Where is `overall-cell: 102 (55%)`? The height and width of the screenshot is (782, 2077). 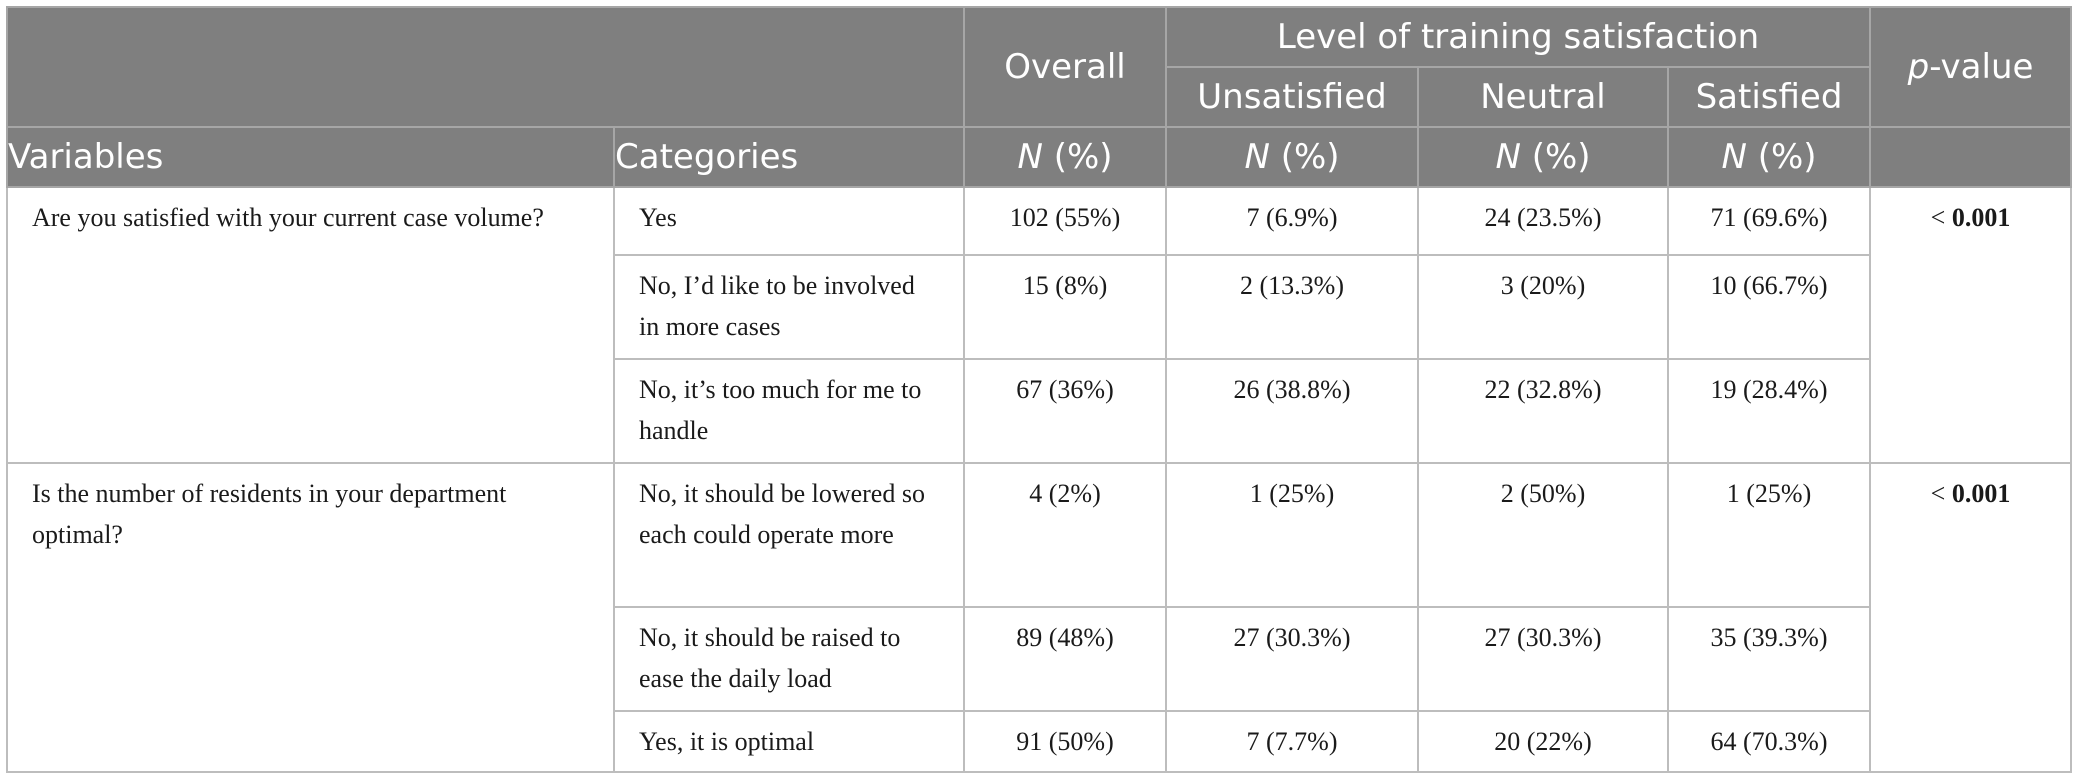
overall-cell: 102 (55%) is located at coordinates (1065, 221).